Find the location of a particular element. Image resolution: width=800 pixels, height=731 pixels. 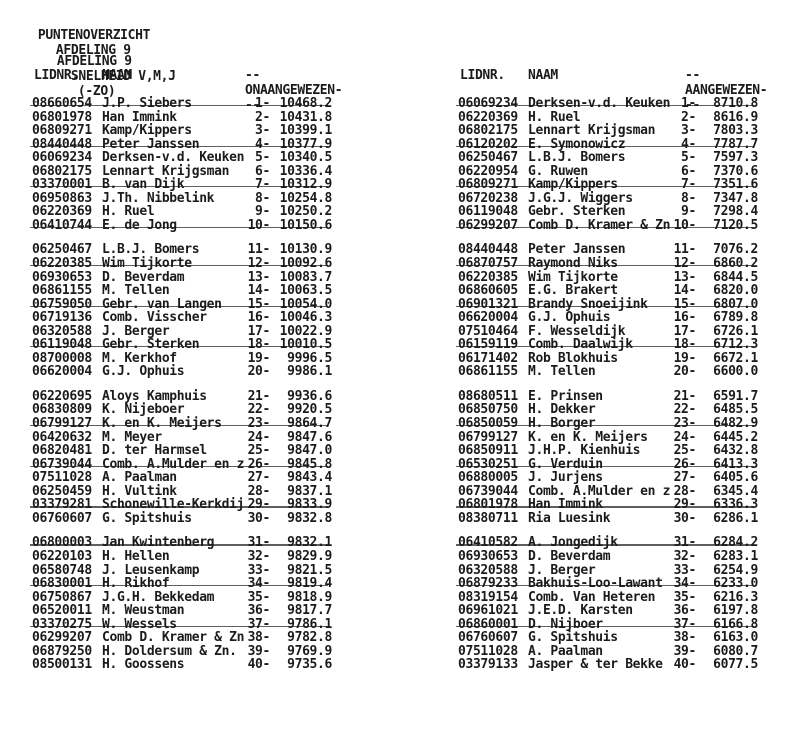

rank-number: 10- is located at coordinates (259, 225).